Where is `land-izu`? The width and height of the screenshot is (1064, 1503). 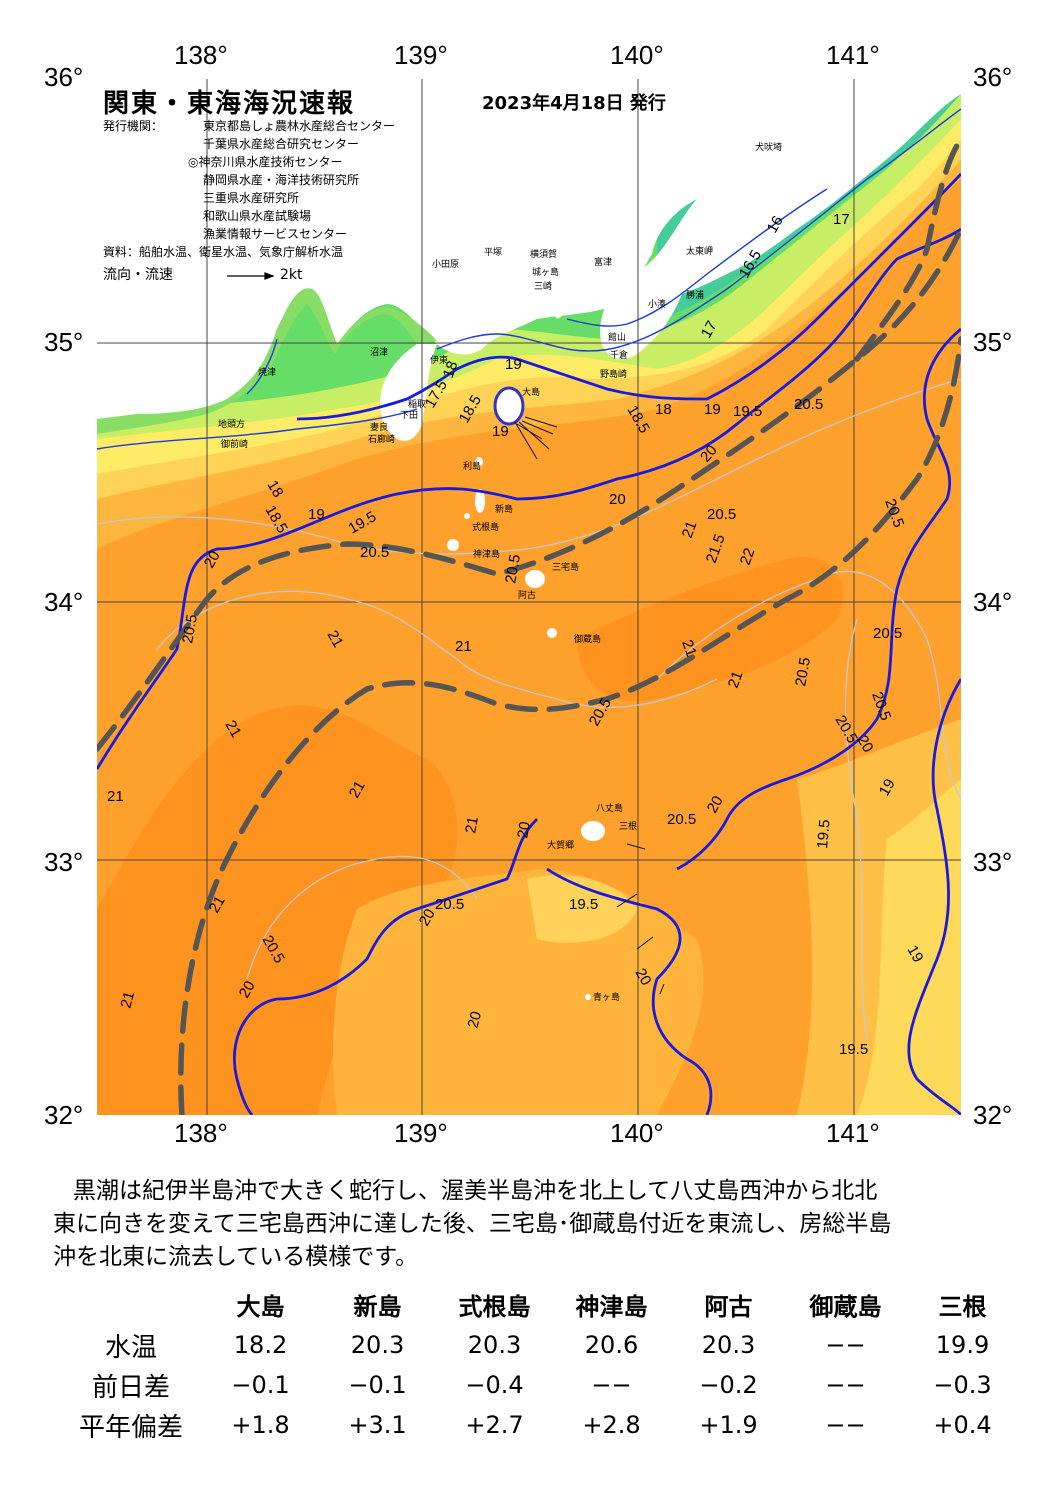 land-izu is located at coordinates (408, 392).